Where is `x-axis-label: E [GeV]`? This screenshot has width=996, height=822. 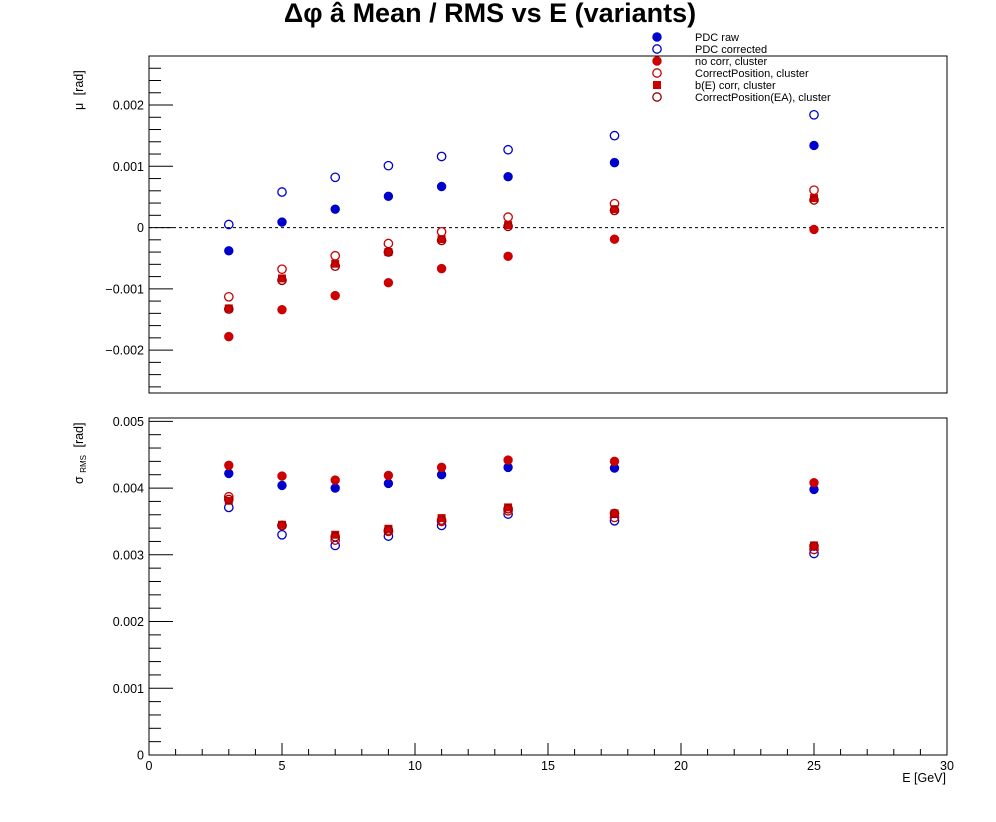 x-axis-label: E [GeV] is located at coordinates (924, 778).